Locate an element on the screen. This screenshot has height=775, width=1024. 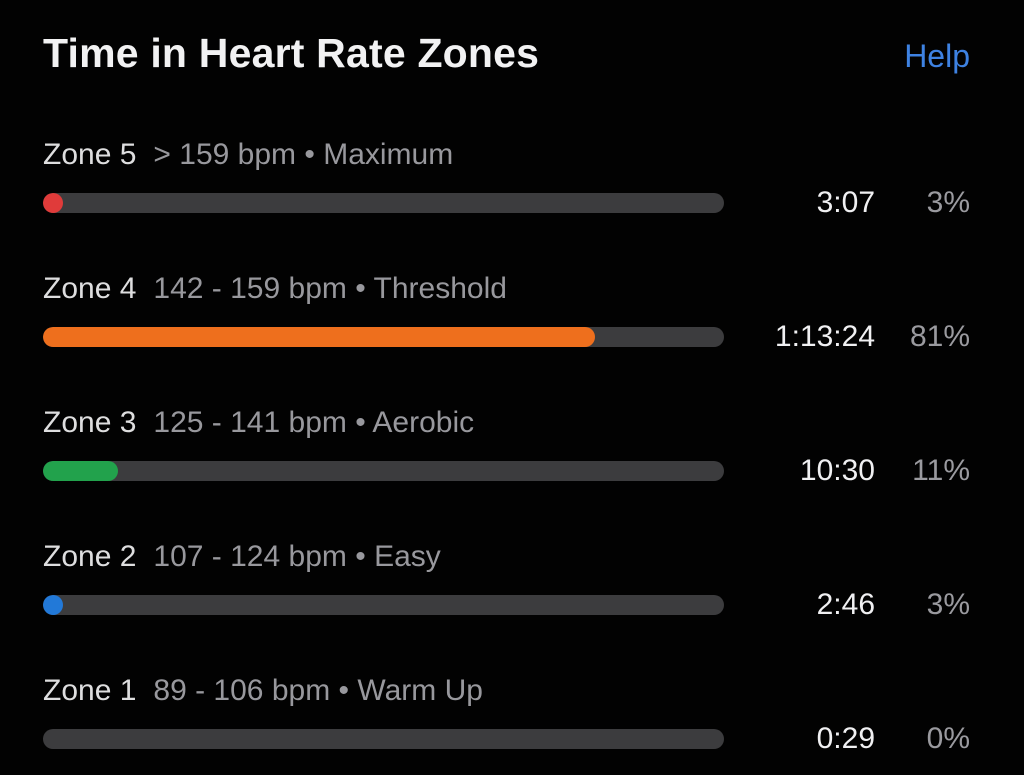
zone-time: 3:07 is located at coordinates (845, 202).